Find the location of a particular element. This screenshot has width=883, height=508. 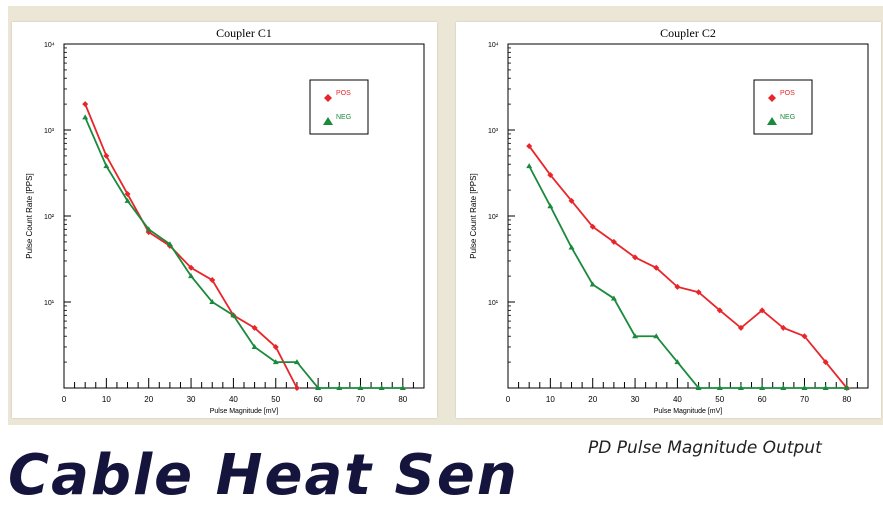

figure-caption: PD Pulse Magnitude Output is located at coordinates (705, 448).